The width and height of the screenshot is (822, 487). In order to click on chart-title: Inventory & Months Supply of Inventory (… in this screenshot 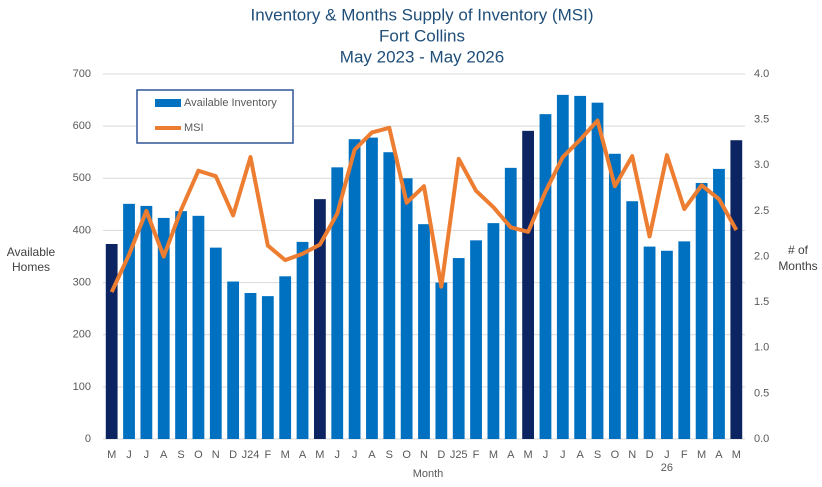, I will do `click(422, 14)`.